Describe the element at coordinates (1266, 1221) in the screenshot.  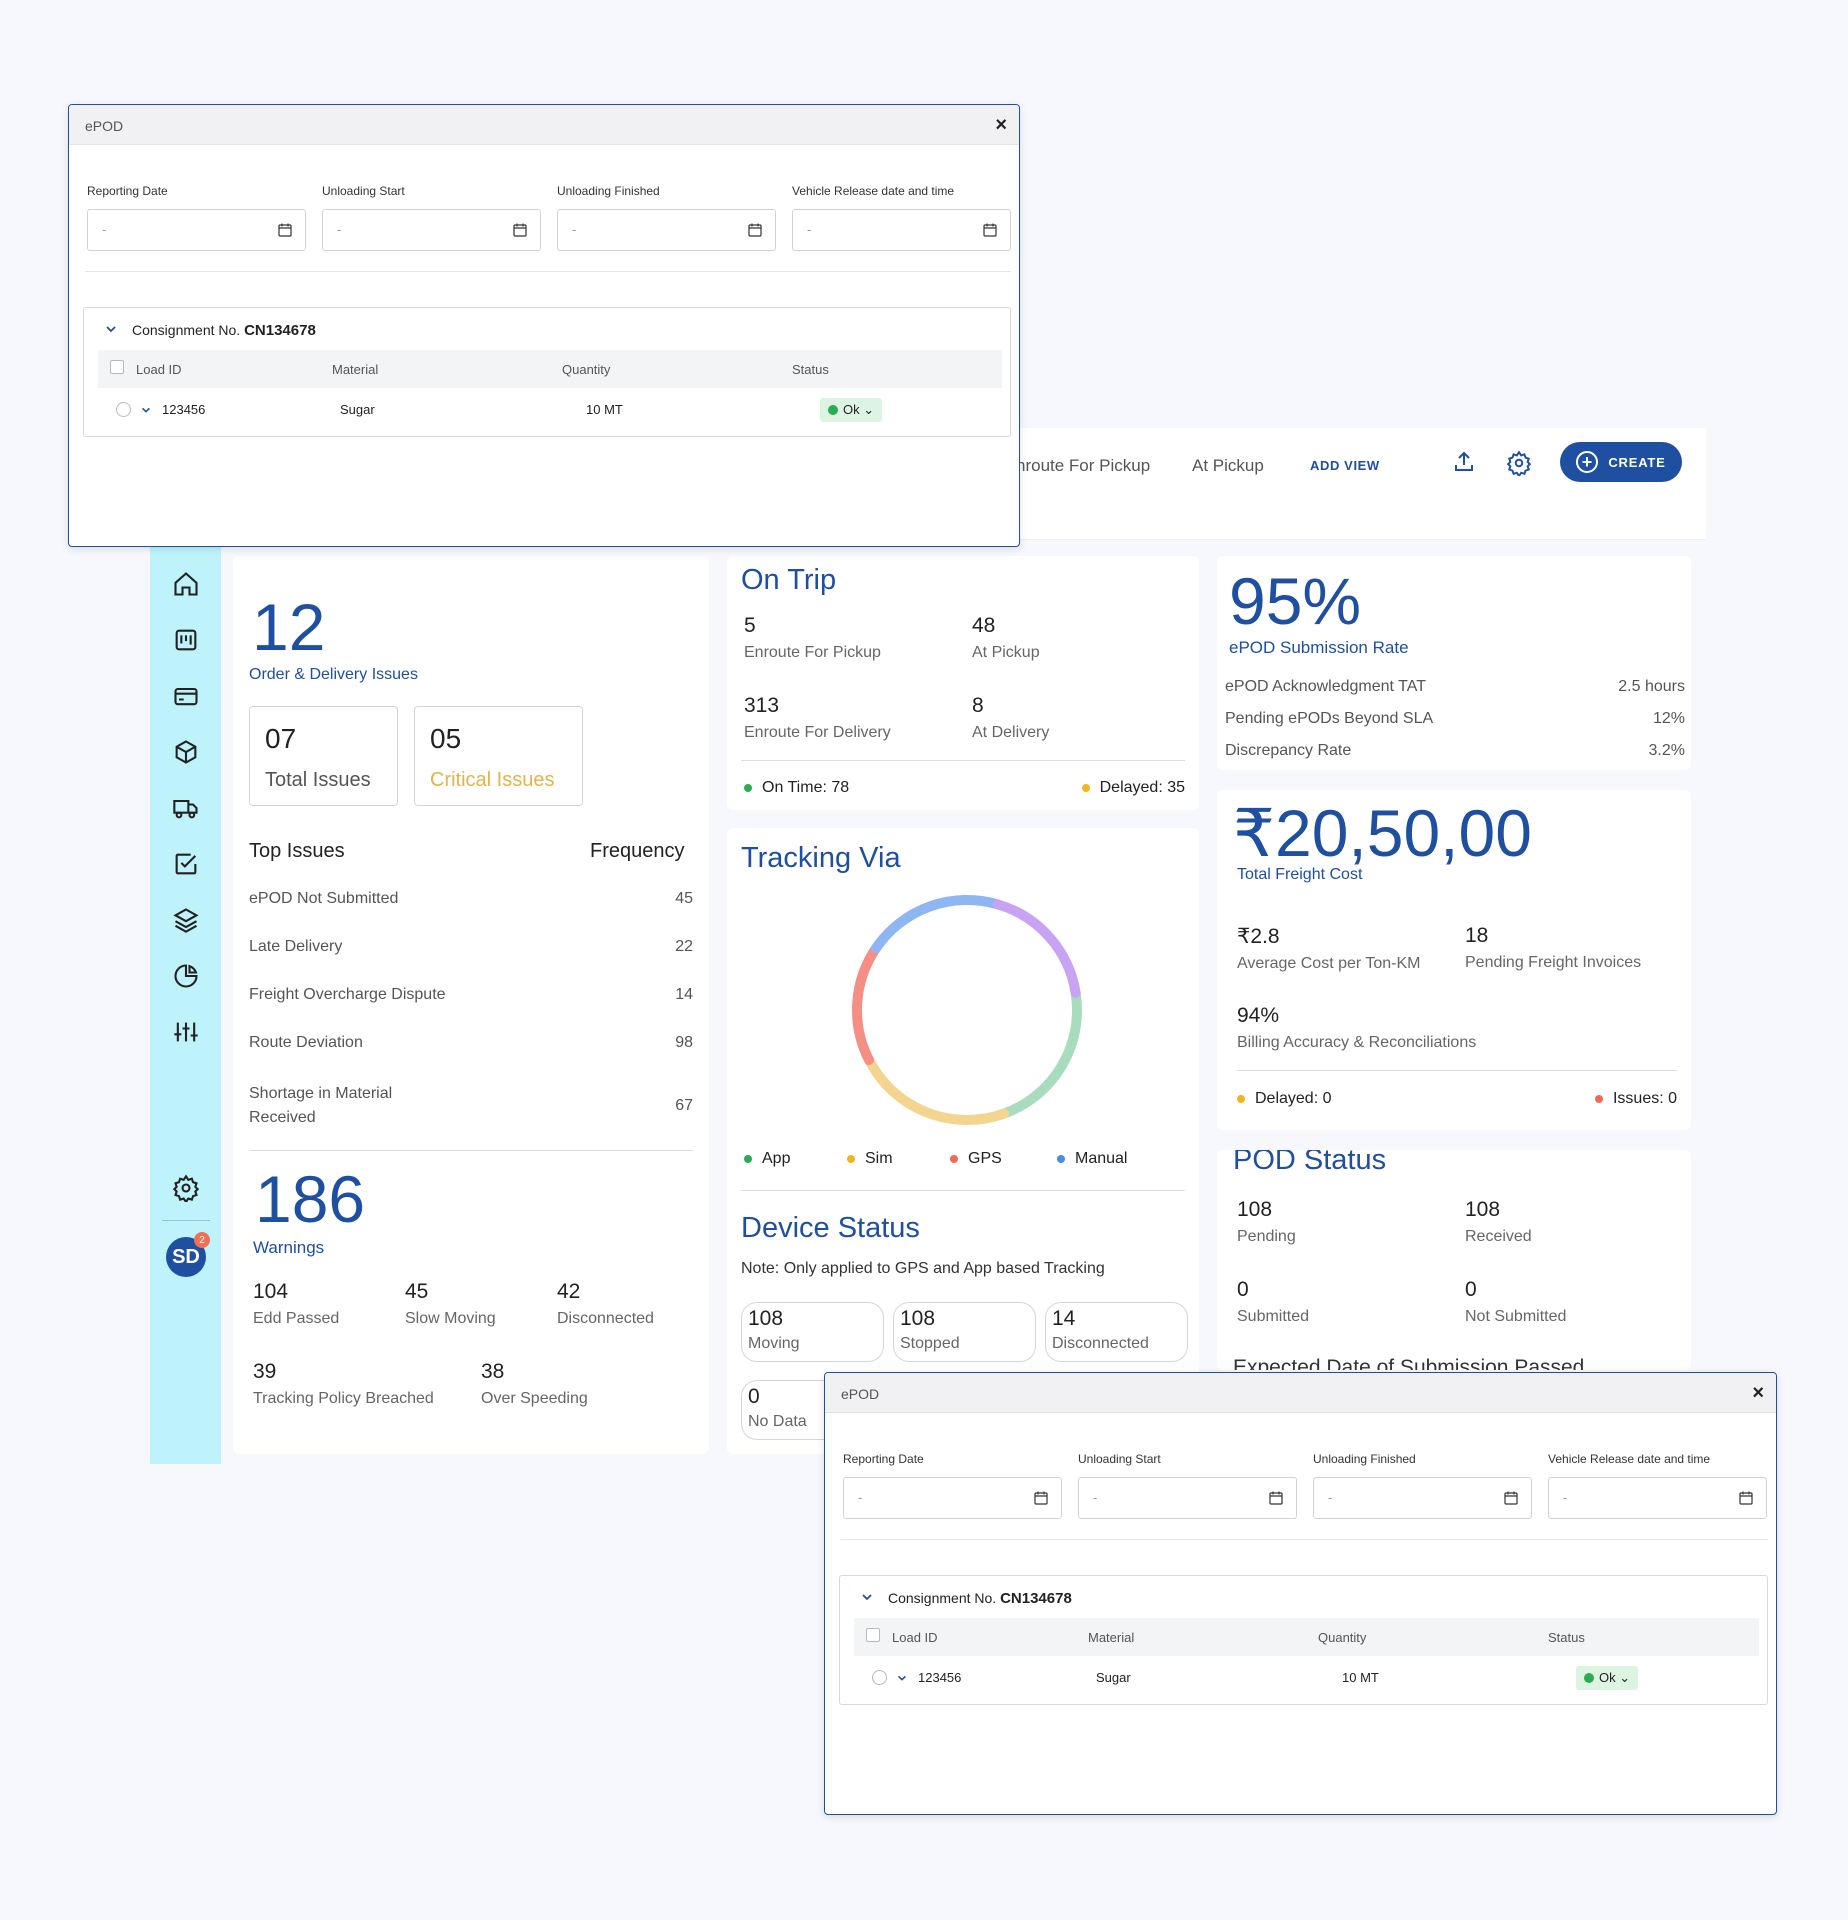
I see `pod-stat: 108 Pending` at that location.